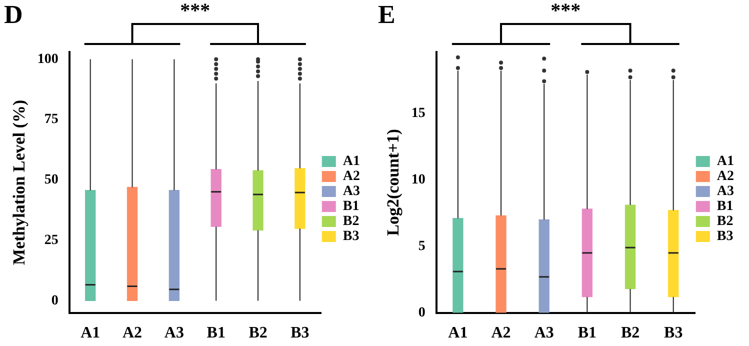 This screenshot has width=749, height=346. I want to click on chart-title: E, so click(387, 15).